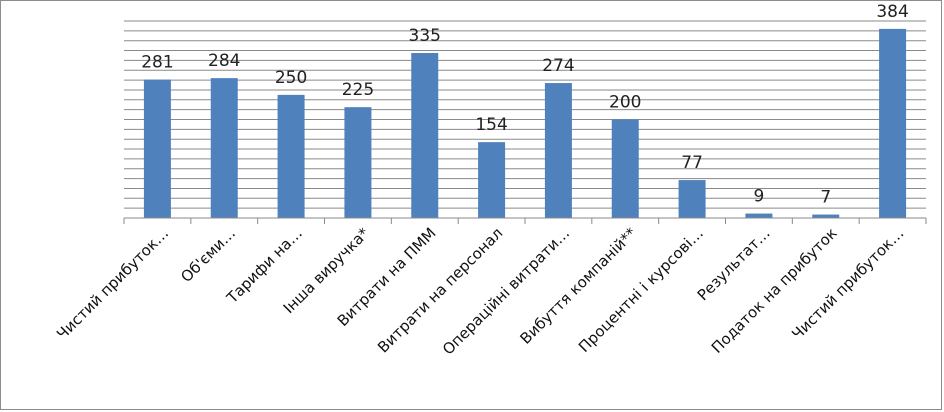 This screenshot has height=412, width=944. I want to click on data-label: 154, so click(491, 125).